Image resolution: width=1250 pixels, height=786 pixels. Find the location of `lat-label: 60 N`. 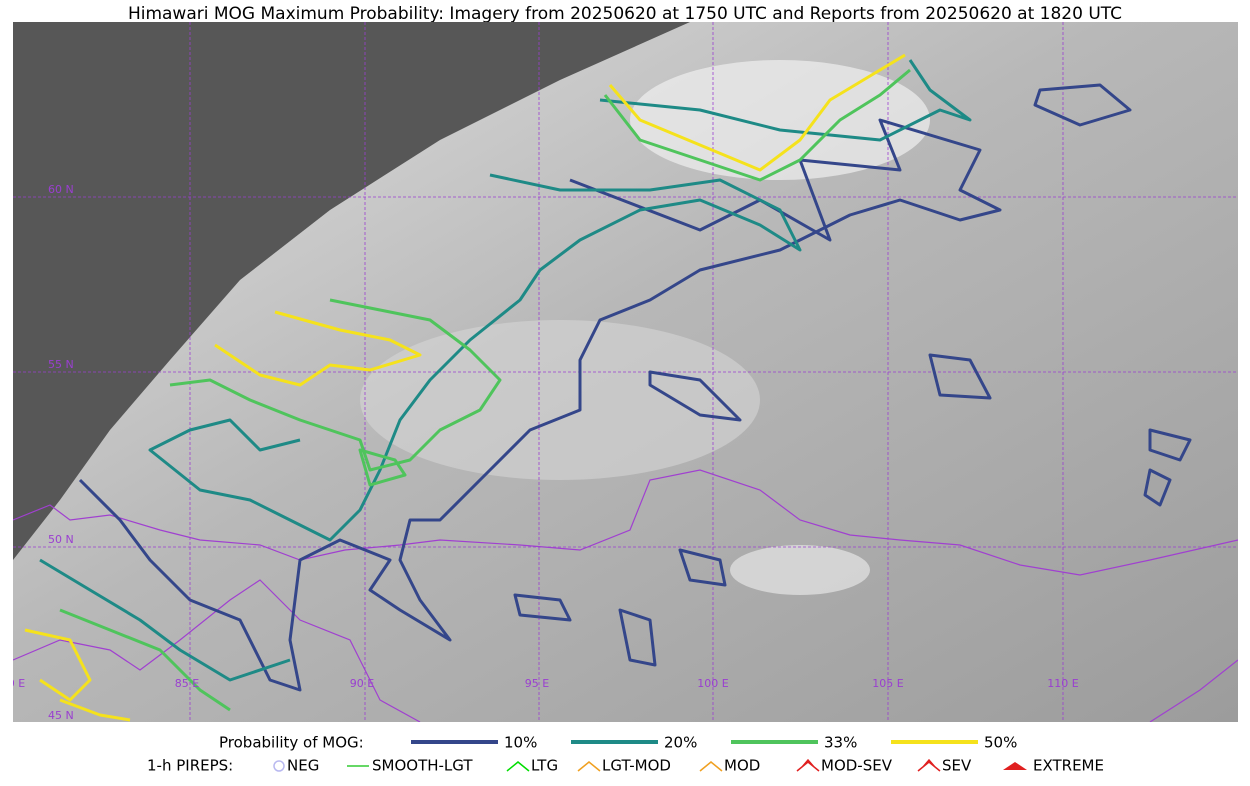

lat-label: 60 N is located at coordinates (61, 189).